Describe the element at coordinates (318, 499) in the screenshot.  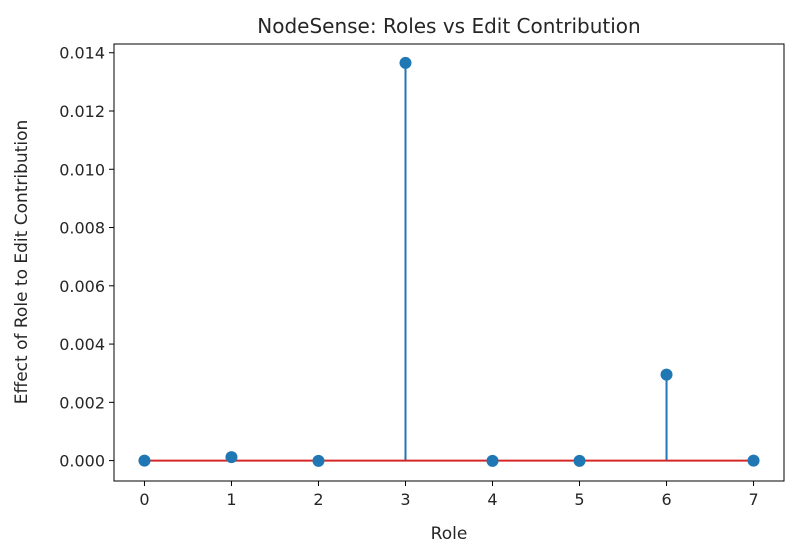
I see `x-tick-label: 2` at that location.